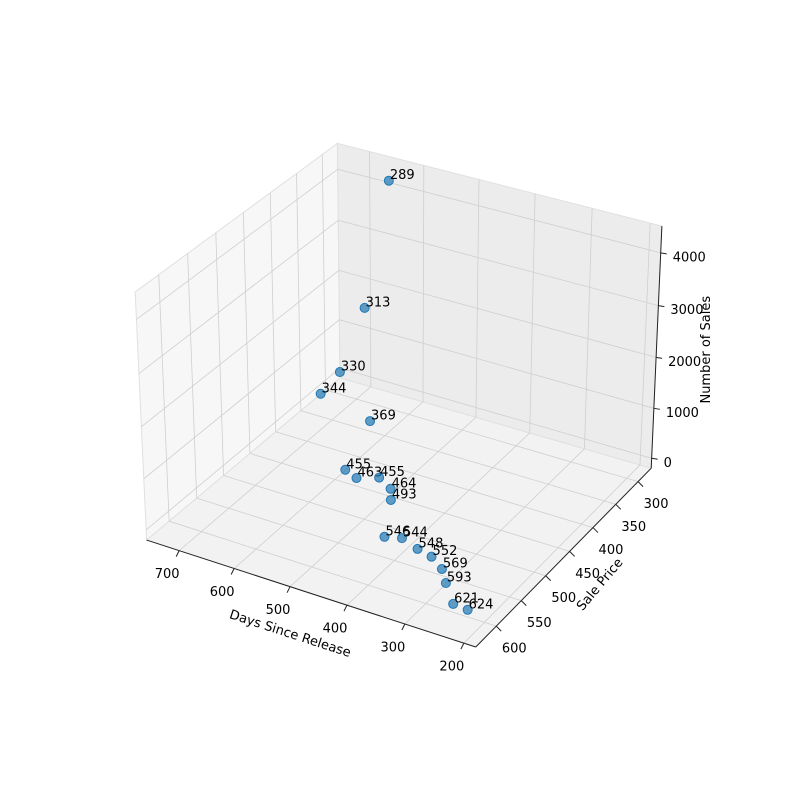  What do you see at coordinates (455, 563) in the screenshot?
I see `point-label: 569` at bounding box center [455, 563].